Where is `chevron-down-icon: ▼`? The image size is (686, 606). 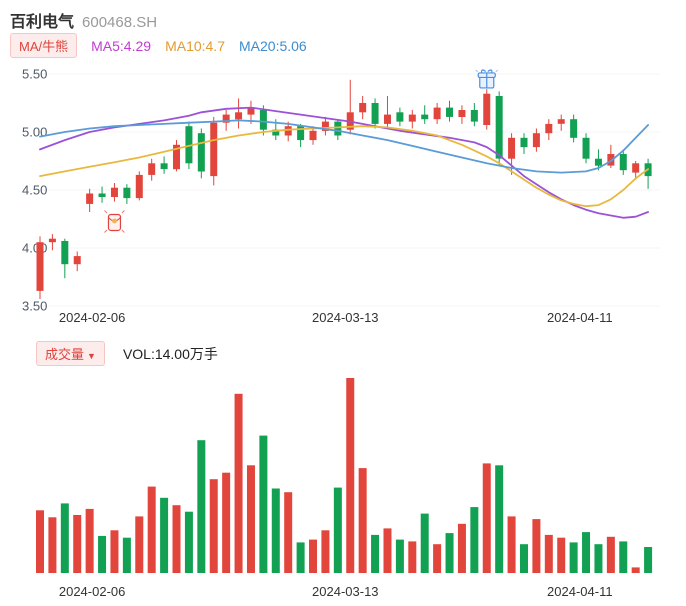 chevron-down-icon: ▼ is located at coordinates (91, 356).